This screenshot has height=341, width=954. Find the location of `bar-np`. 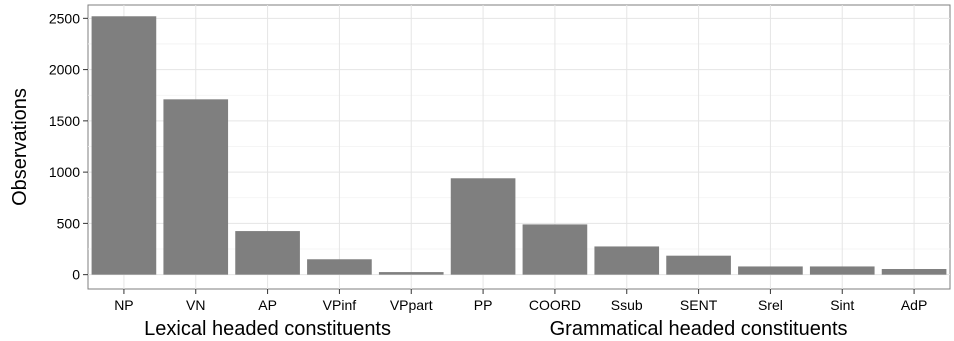

bar-np is located at coordinates (124, 145).